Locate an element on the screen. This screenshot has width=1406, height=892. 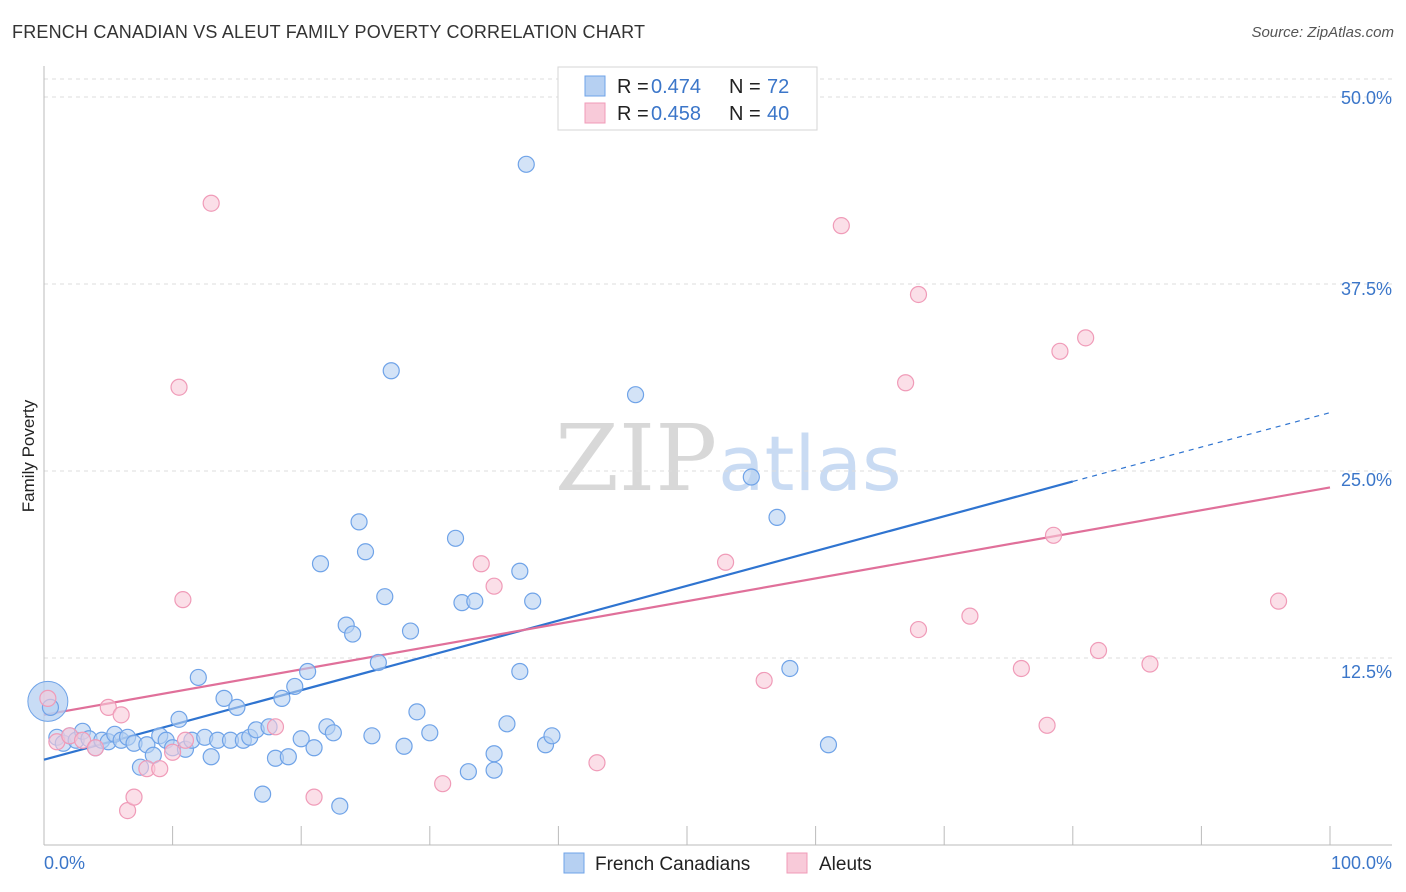
source-label: Source: ZipAtlas.com is located at coordinates (1322, 32).